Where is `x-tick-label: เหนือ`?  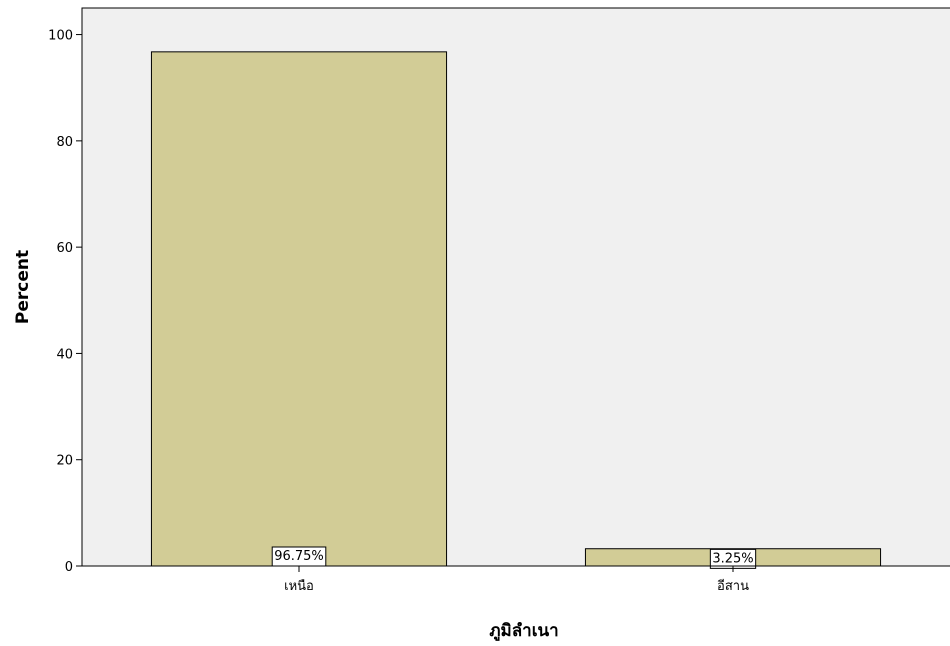
x-tick-label: เหนือ is located at coordinates (299, 586).